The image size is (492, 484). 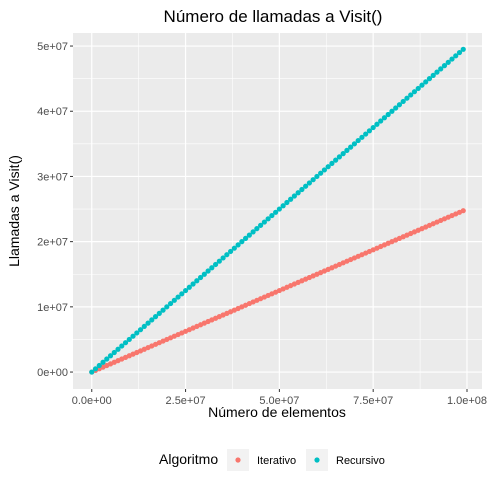 I want to click on legend-label-iterativo: Iterativo, so click(x=276, y=461).